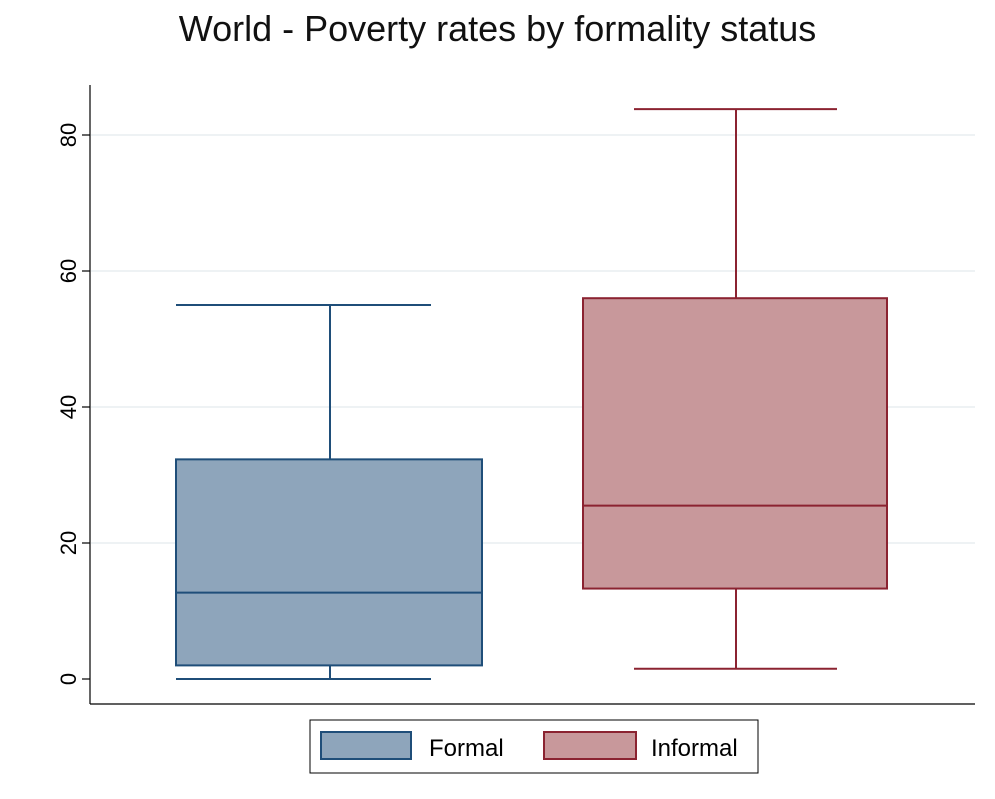 Image resolution: width=995 pixels, height=799 pixels. What do you see at coordinates (694, 748) in the screenshot?
I see `legend-label-informal: Informal` at bounding box center [694, 748].